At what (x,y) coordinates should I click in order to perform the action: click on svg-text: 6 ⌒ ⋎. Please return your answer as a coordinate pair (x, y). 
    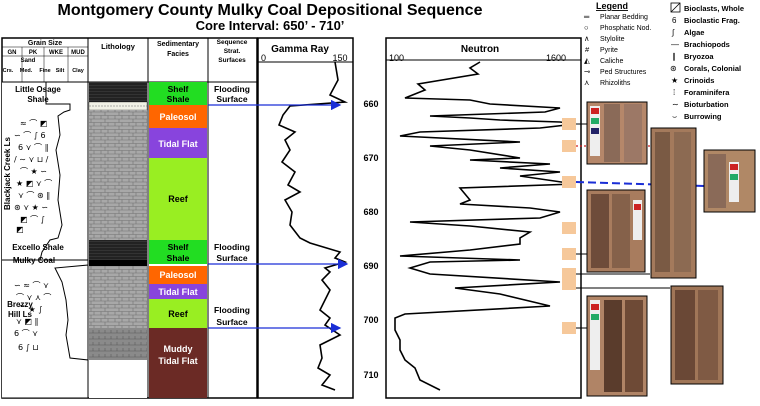
    Looking at the image, I should click on (26, 333).